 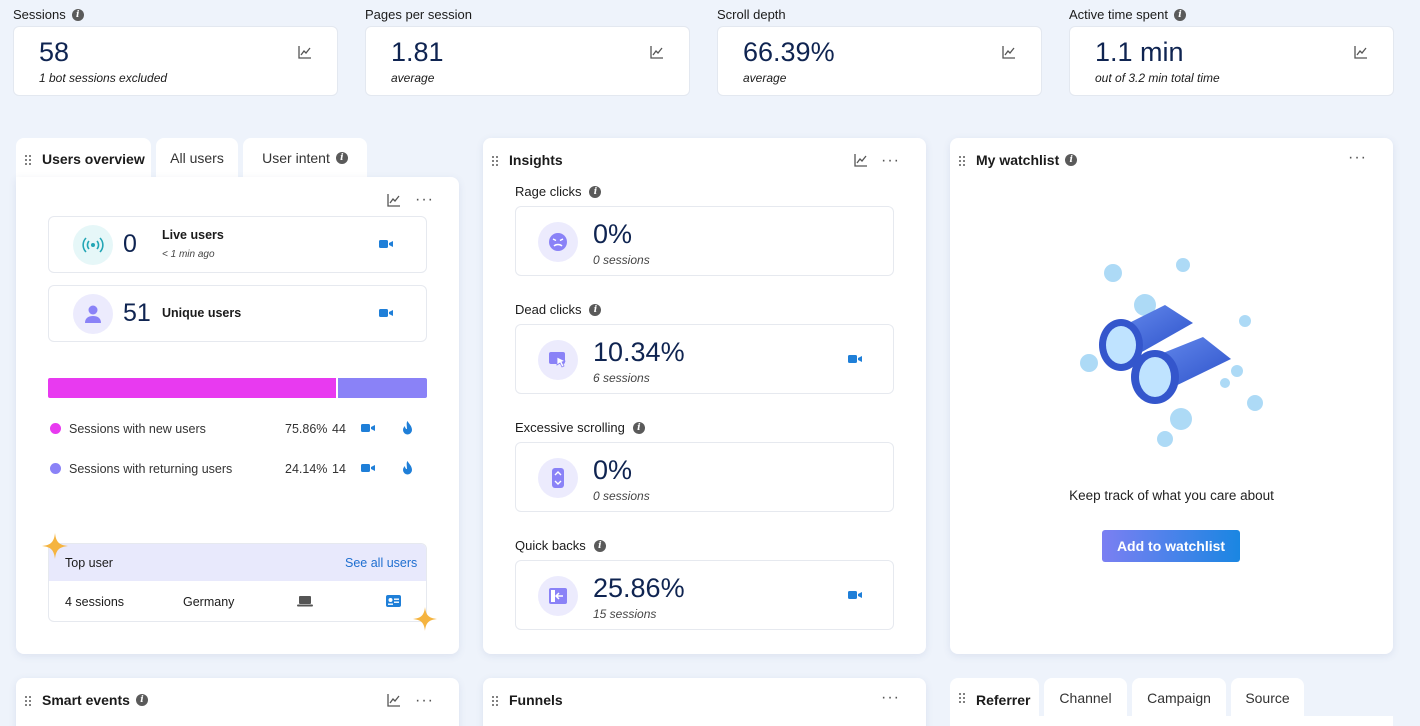 I want to click on rage-clicks-card: 0% 0 sessions, so click(x=704, y=241).